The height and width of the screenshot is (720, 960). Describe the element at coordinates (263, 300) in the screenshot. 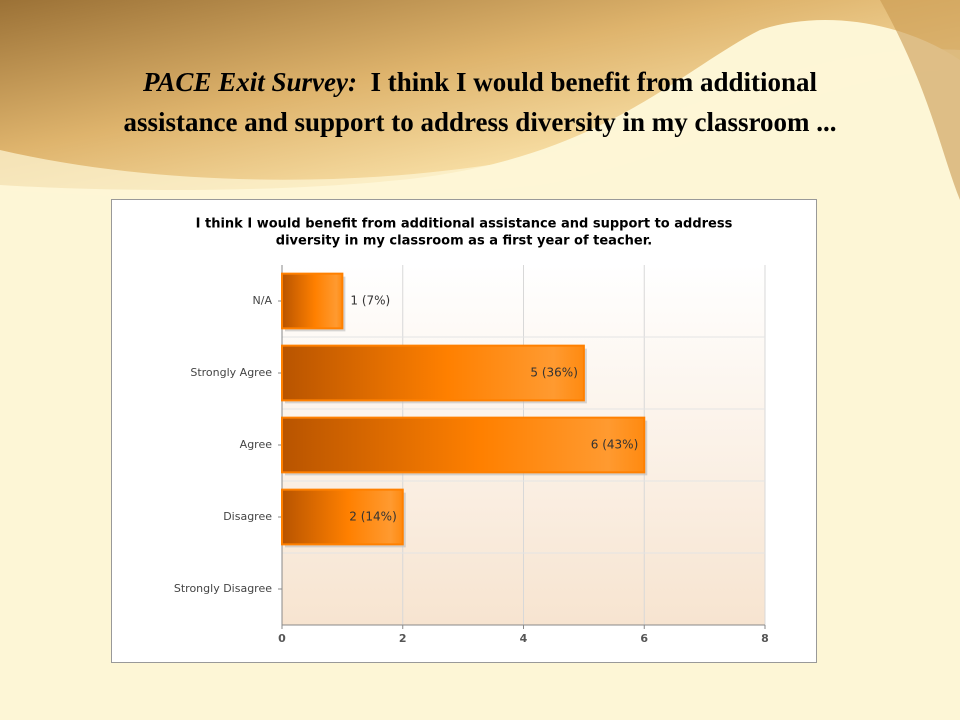

I see `y-tick-label: N/A` at that location.